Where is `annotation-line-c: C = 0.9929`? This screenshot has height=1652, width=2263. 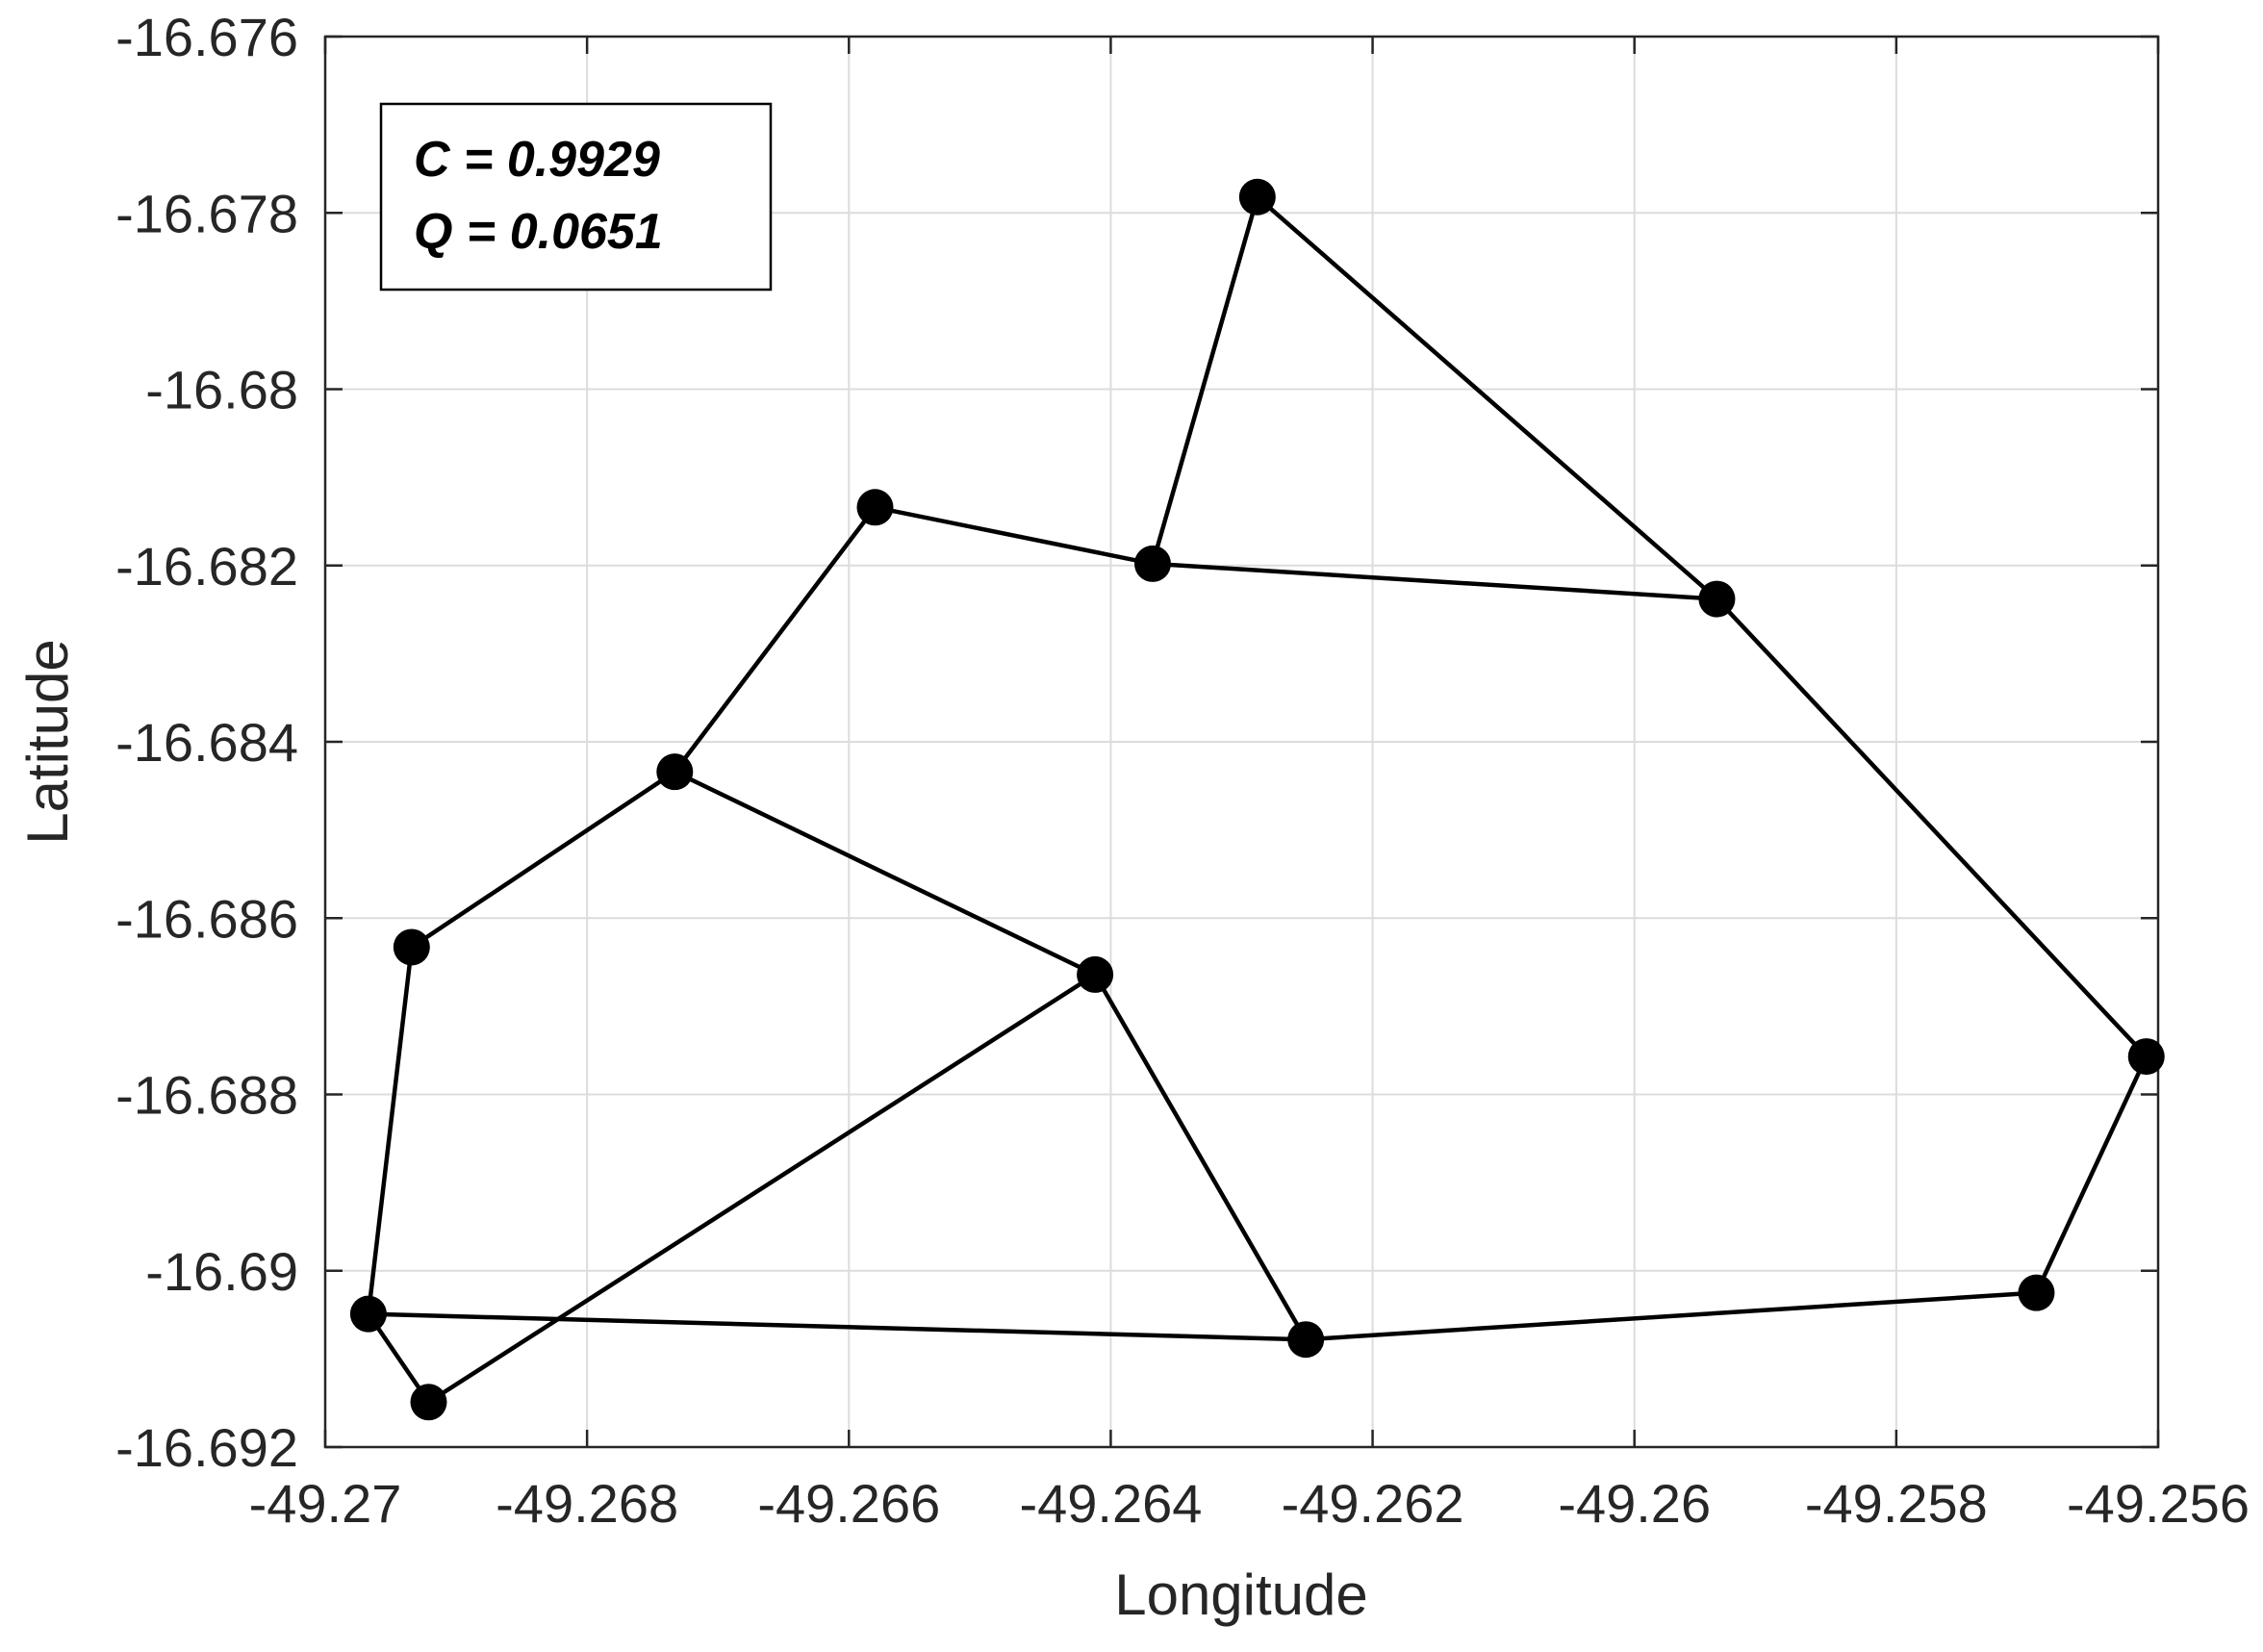 annotation-line-c: C = 0.9929 is located at coordinates (537, 160).